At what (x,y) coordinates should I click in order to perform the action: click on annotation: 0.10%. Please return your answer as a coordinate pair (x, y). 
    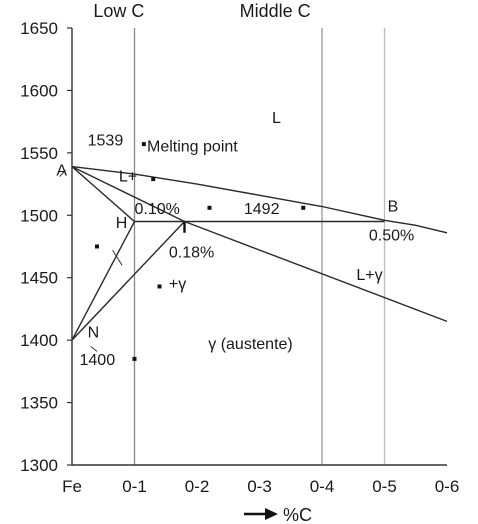
    Looking at the image, I should click on (157, 209).